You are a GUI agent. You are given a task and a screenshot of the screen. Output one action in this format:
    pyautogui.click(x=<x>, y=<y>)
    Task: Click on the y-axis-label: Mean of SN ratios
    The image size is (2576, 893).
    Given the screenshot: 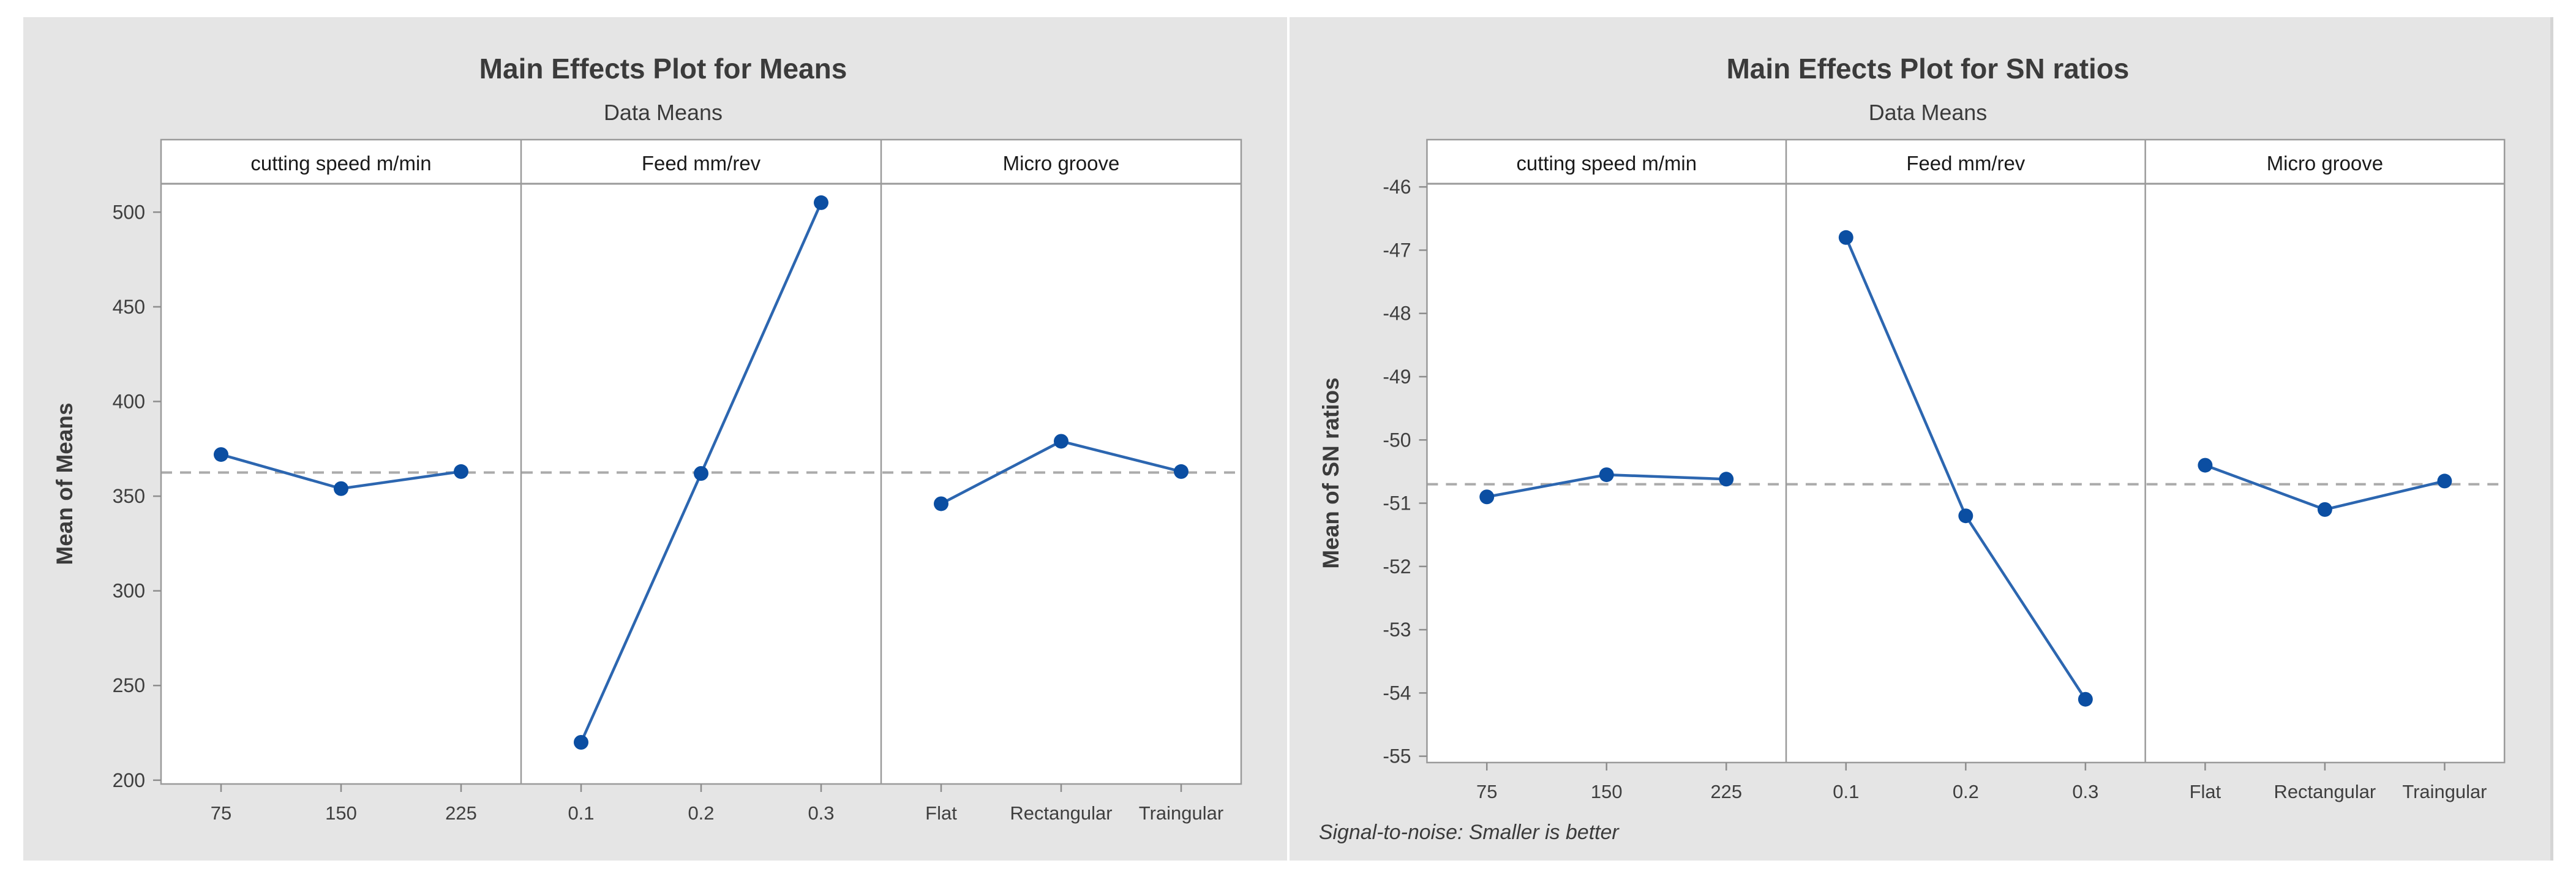 What is the action you would take?
    pyautogui.click(x=1330, y=472)
    